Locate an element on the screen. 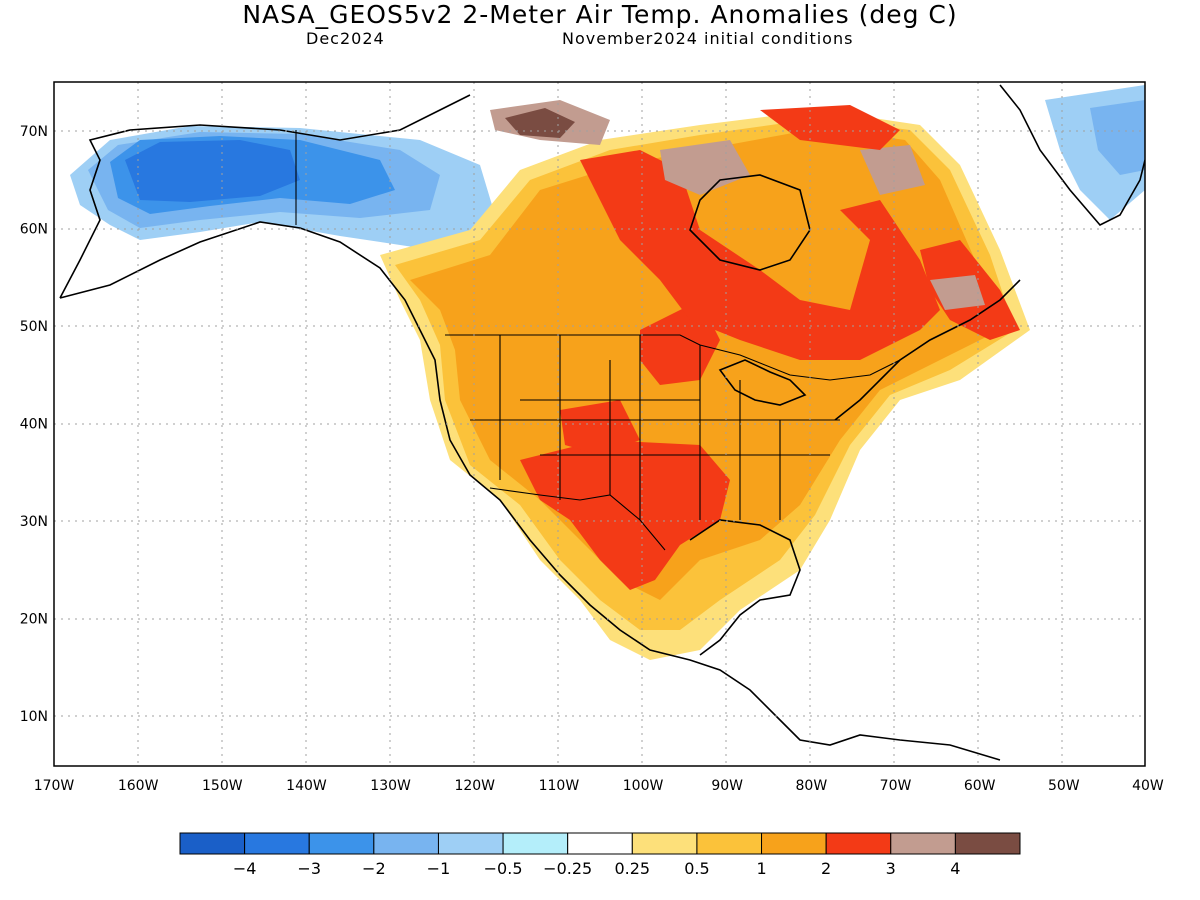 The image size is (1200, 900). longitude-label: 80W is located at coordinates (812, 786).